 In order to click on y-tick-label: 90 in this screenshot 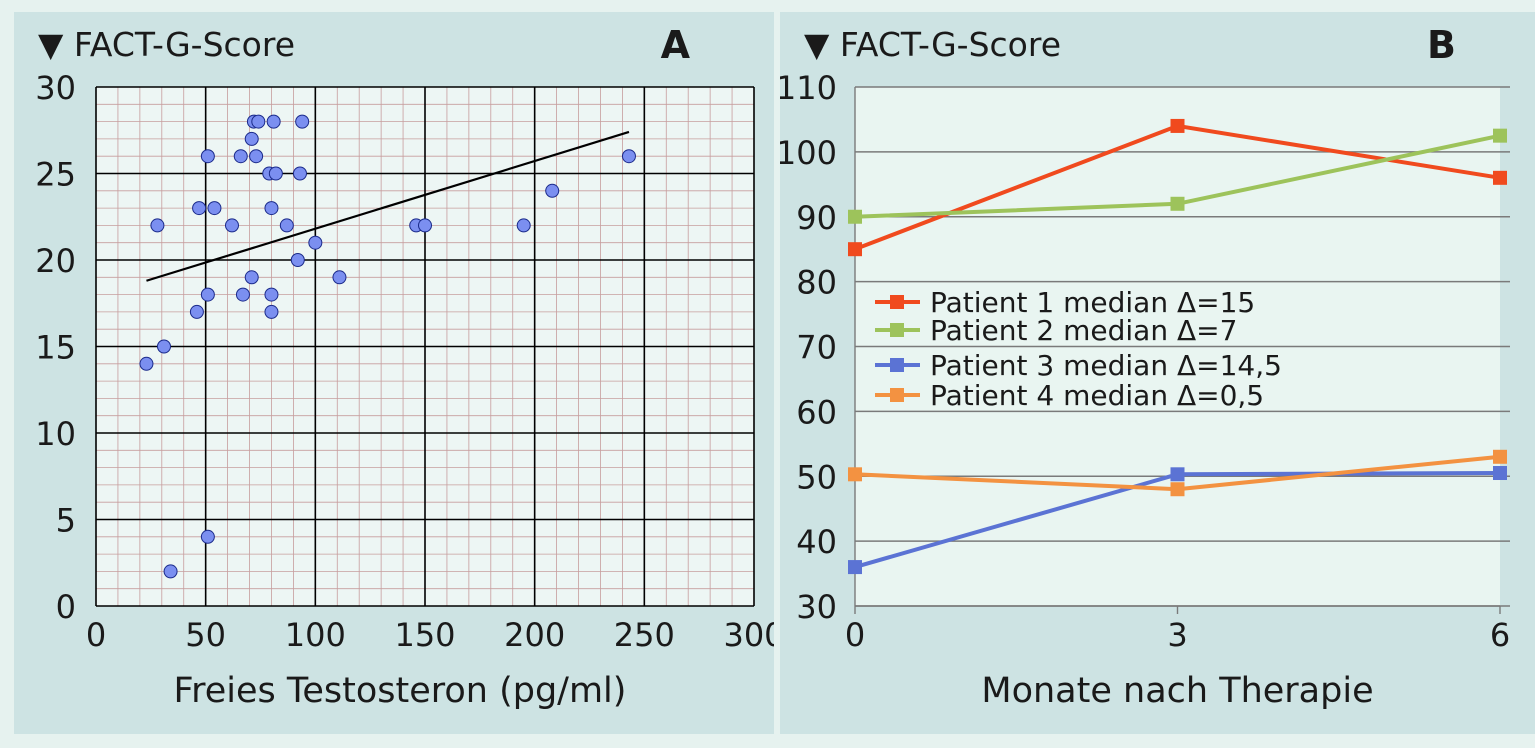, I will do `click(816, 218)`.